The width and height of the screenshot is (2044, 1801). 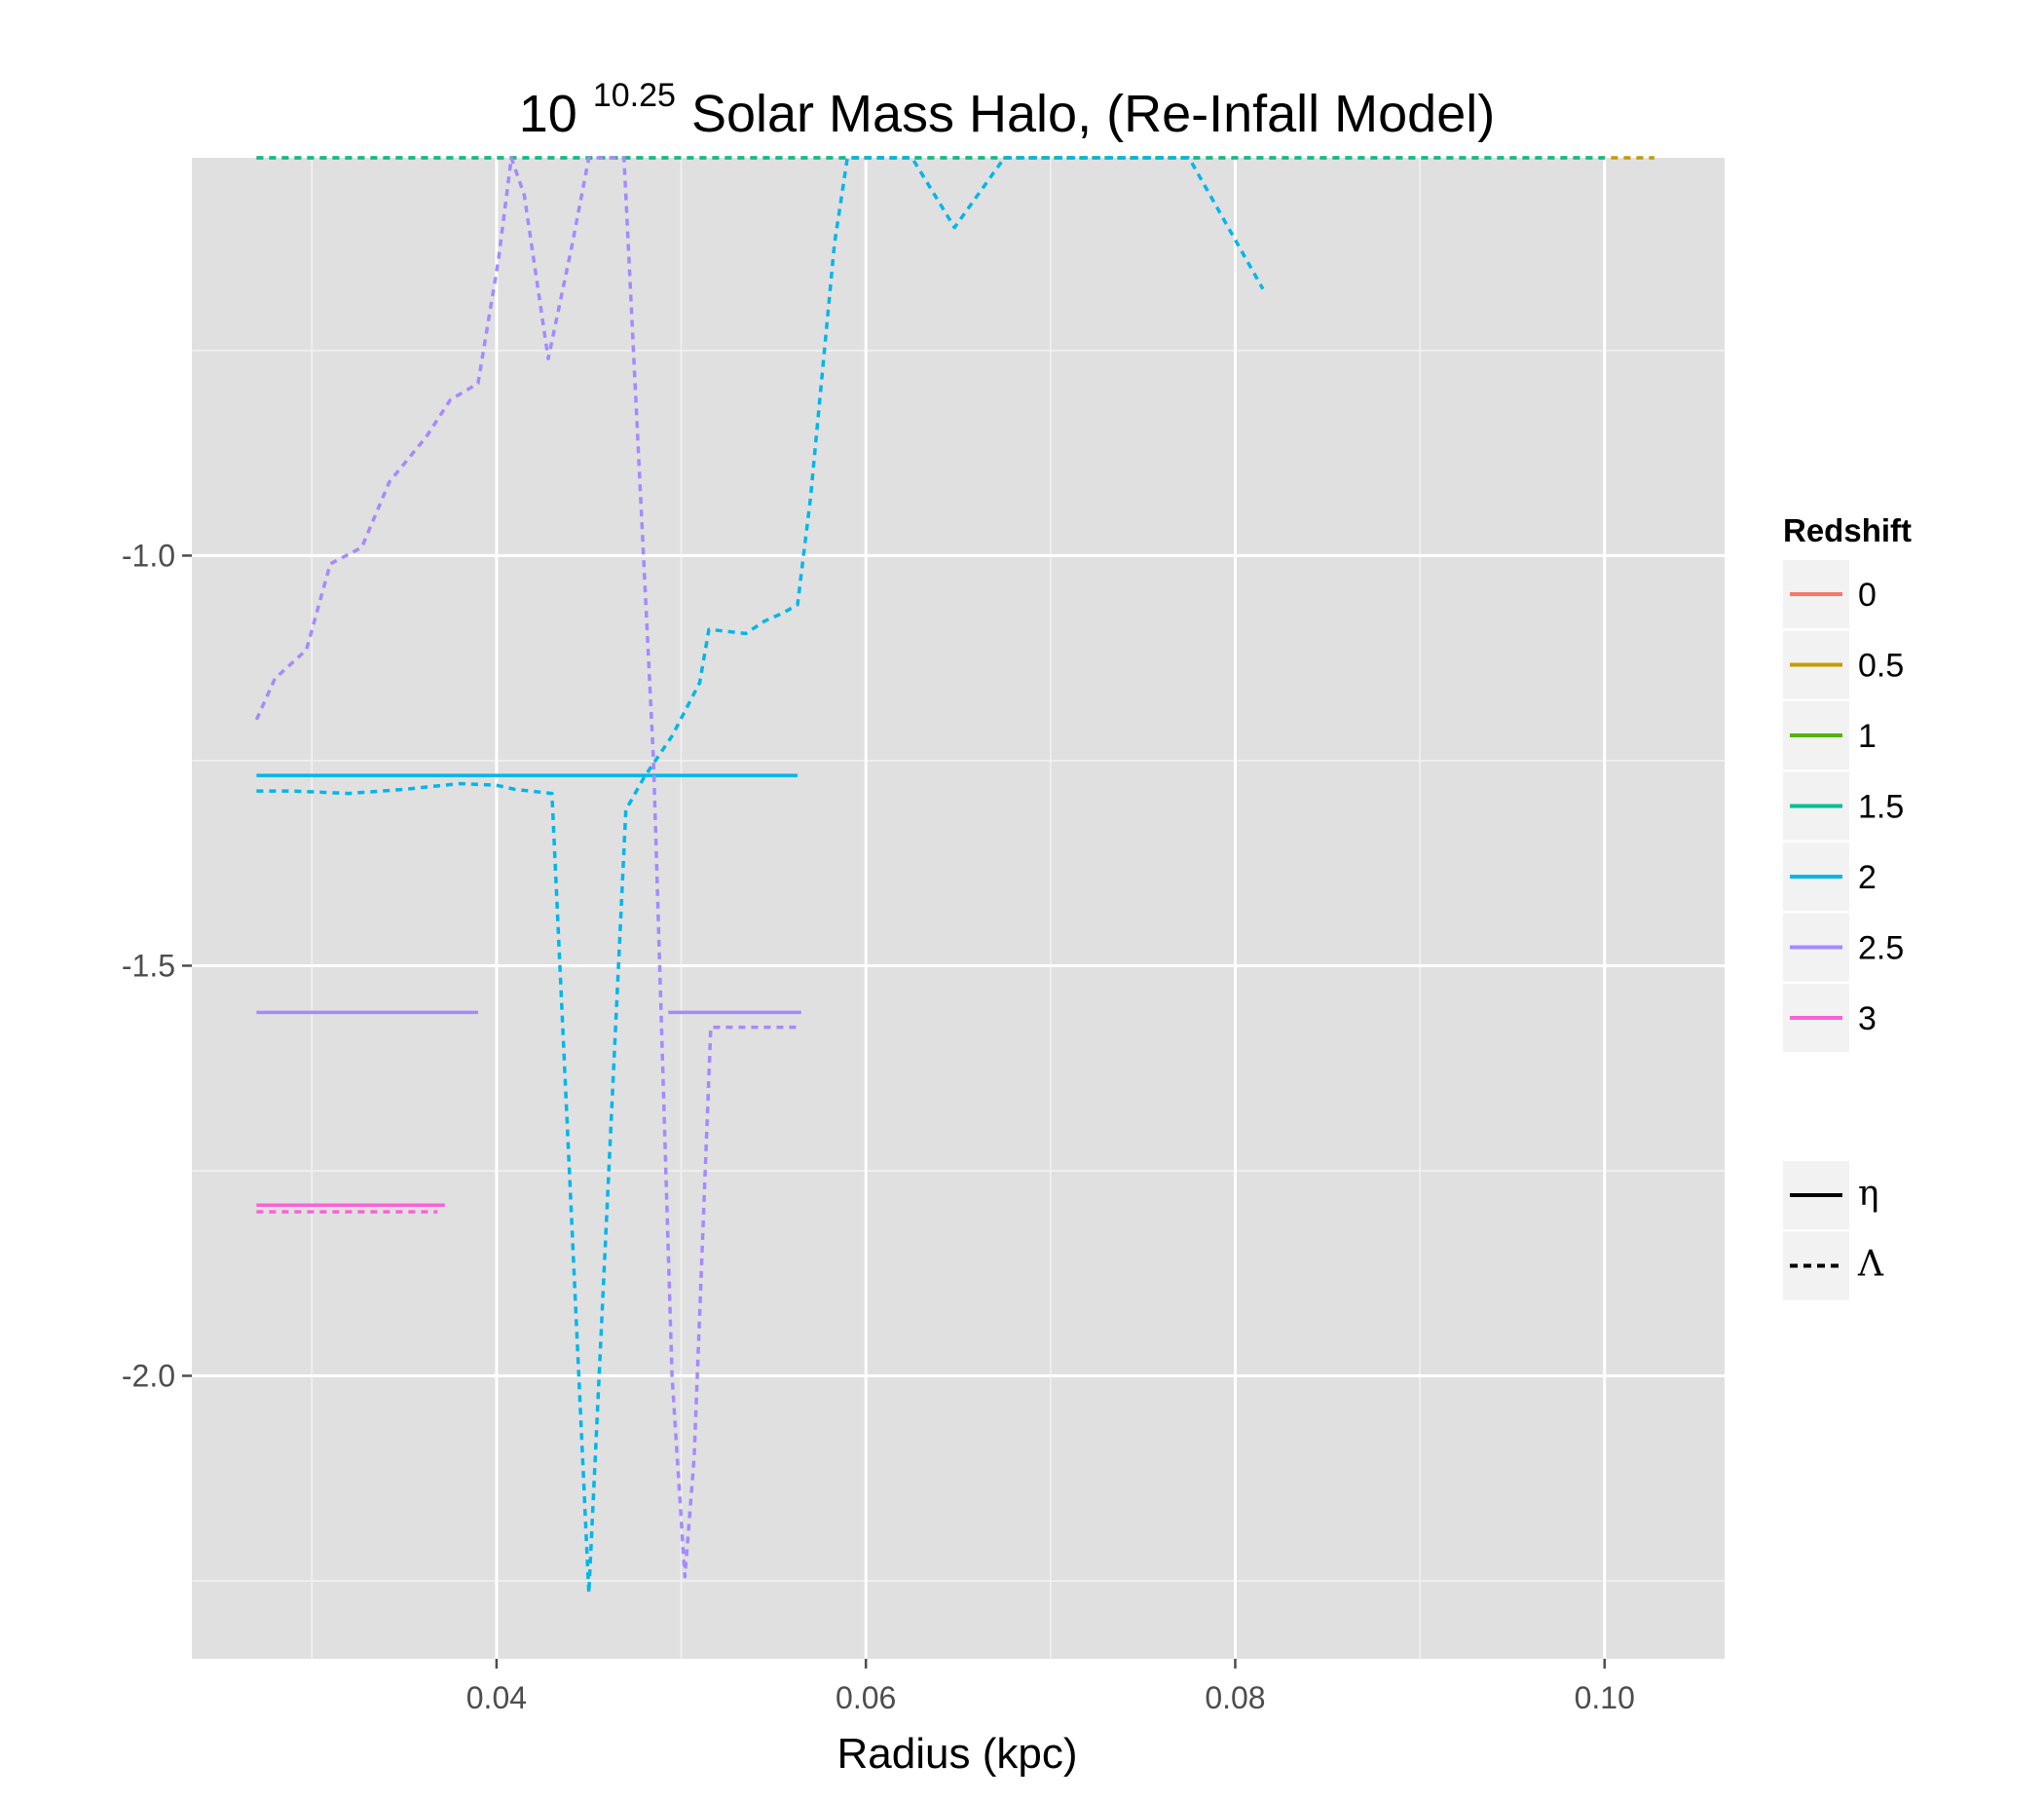 I want to click on legend-label: Λ, so click(x=1870, y=1265).